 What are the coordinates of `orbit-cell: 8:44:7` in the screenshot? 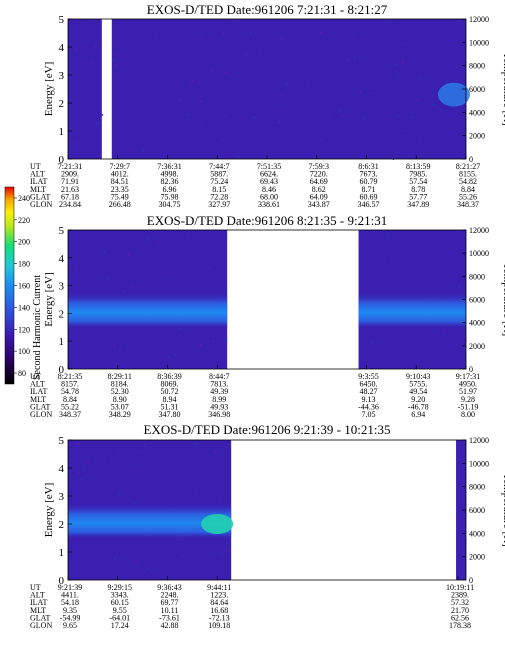 It's located at (219, 376).